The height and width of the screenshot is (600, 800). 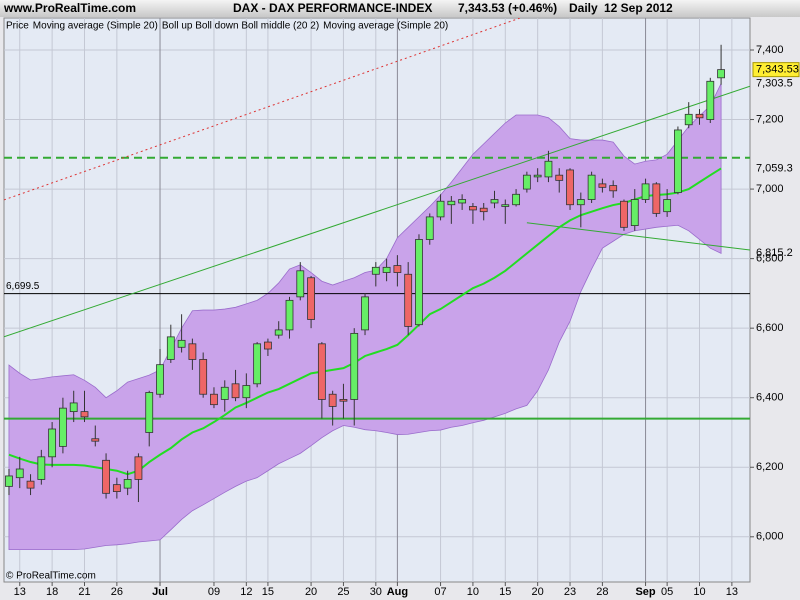 I want to click on x-tick-label: 30, so click(x=376, y=592).